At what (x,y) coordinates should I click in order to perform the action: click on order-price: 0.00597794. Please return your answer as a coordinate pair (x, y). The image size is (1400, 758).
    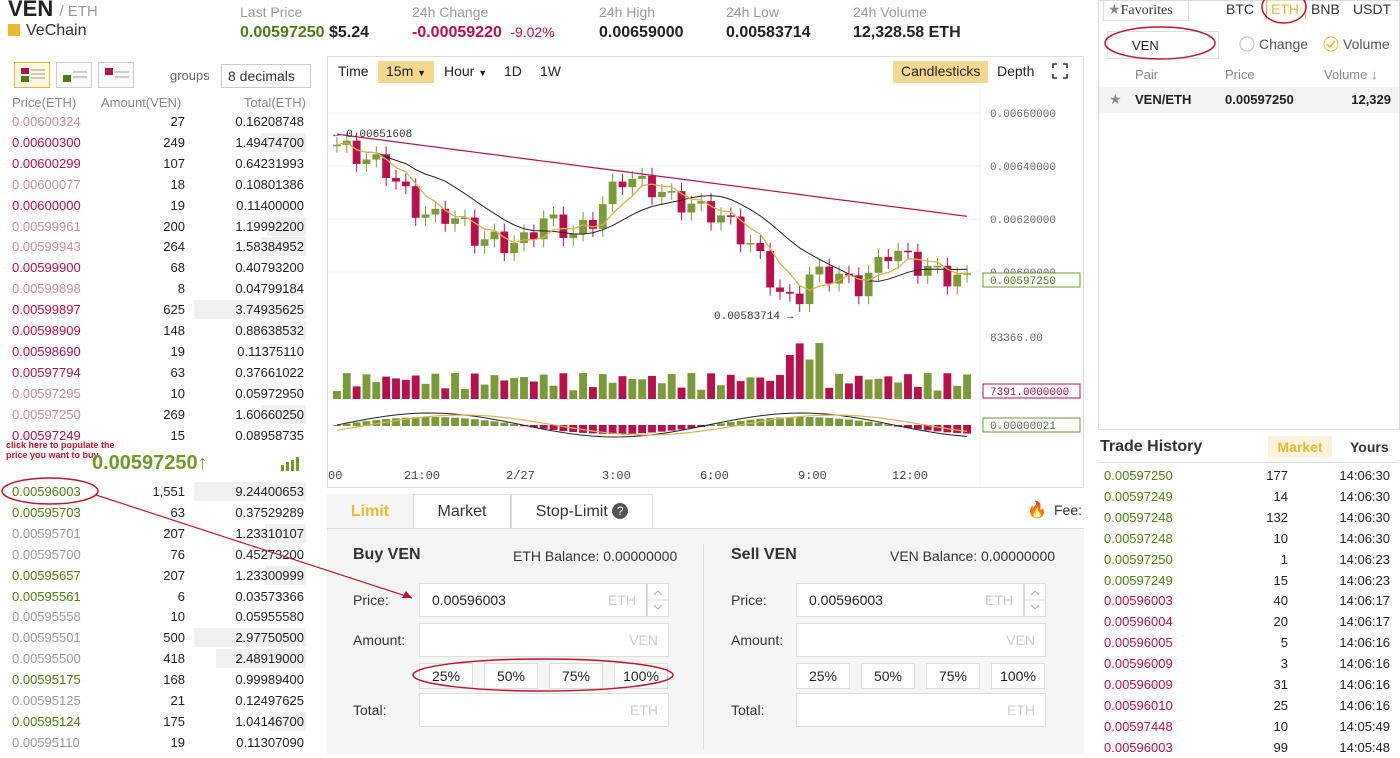
    Looking at the image, I should click on (46, 372).